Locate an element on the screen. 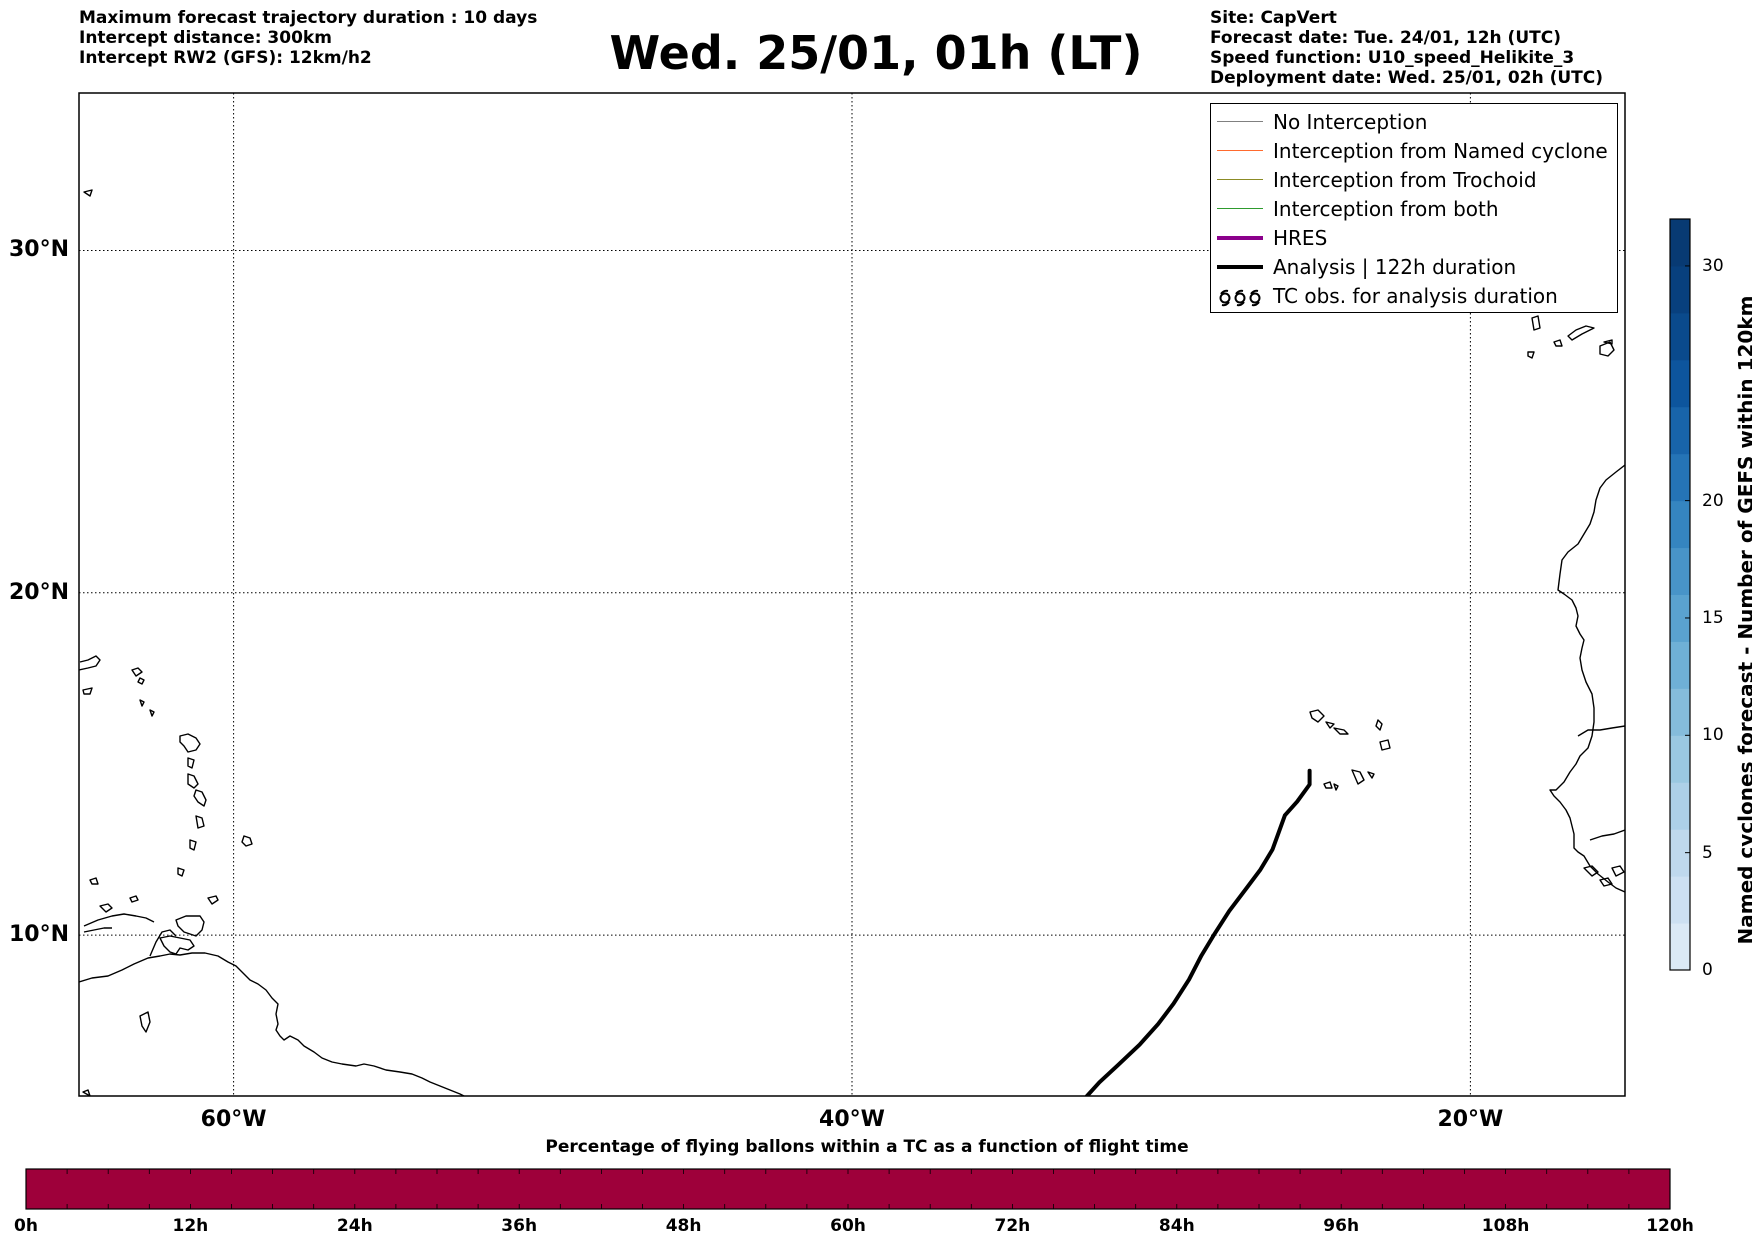 The width and height of the screenshot is (1752, 1241). lon-label: 60°W is located at coordinates (233, 1119).